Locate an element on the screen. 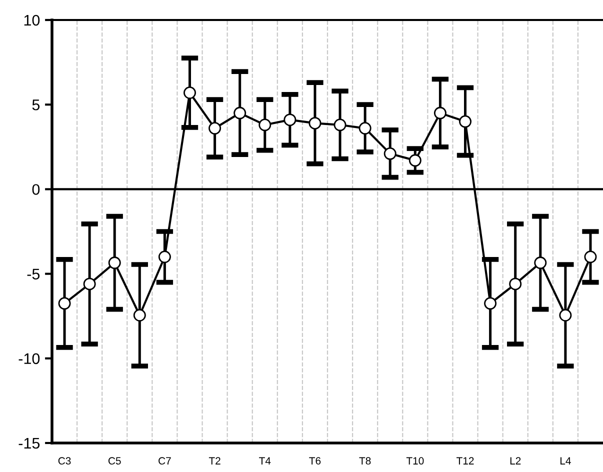 The width and height of the screenshot is (603, 472). x-tick-label: C7 is located at coordinates (164, 461).